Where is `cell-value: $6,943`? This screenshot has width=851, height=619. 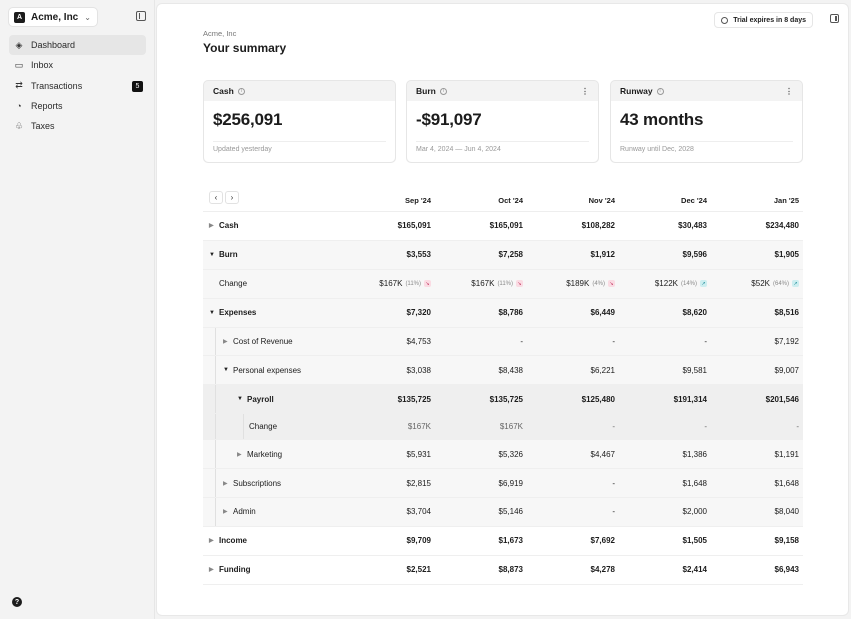 cell-value: $6,943 is located at coordinates (786, 570).